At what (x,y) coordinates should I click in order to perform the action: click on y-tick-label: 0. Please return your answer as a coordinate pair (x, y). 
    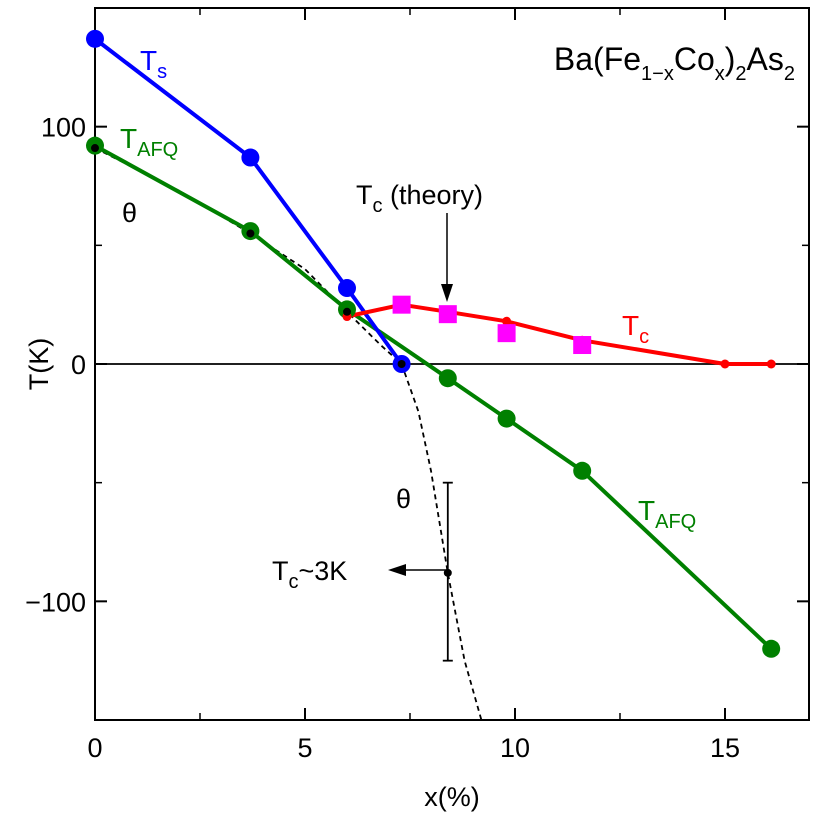
    Looking at the image, I should click on (78, 365).